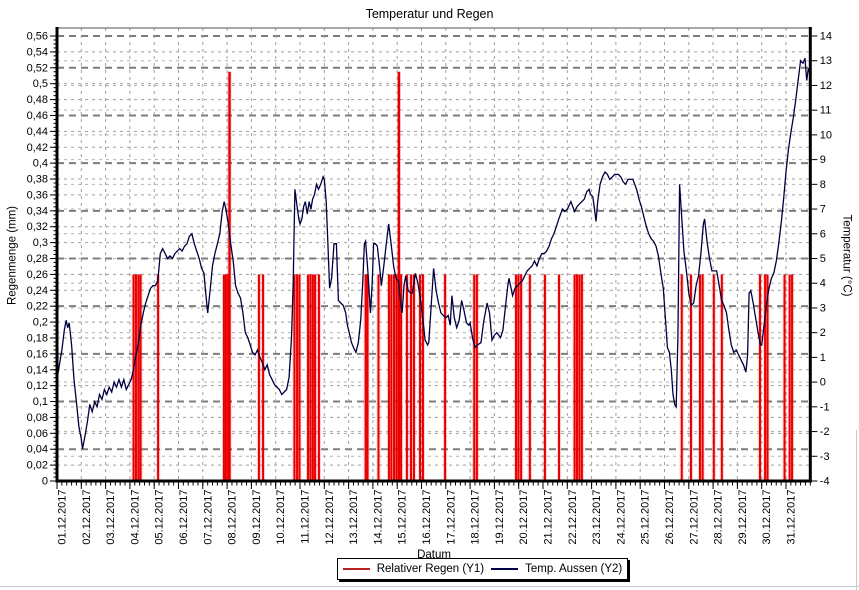 This screenshot has width=859, height=590. Describe the element at coordinates (846, 255) in the screenshot. I see `y2-axis-title: Temperatur (°C)` at that location.